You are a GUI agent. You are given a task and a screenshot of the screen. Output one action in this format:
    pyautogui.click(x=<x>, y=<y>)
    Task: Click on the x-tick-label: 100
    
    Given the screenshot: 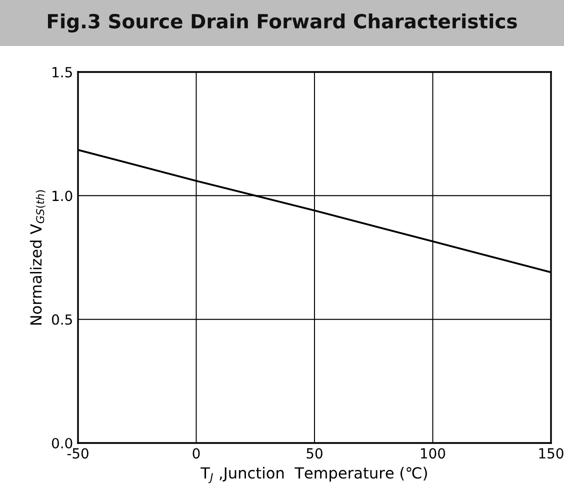 What is the action you would take?
    pyautogui.click(x=433, y=453)
    